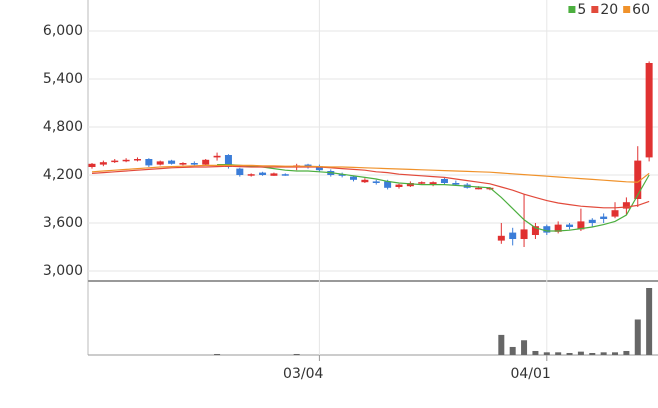  Describe the element at coordinates (609, 10) in the screenshot. I see `legend-label: 20` at that location.